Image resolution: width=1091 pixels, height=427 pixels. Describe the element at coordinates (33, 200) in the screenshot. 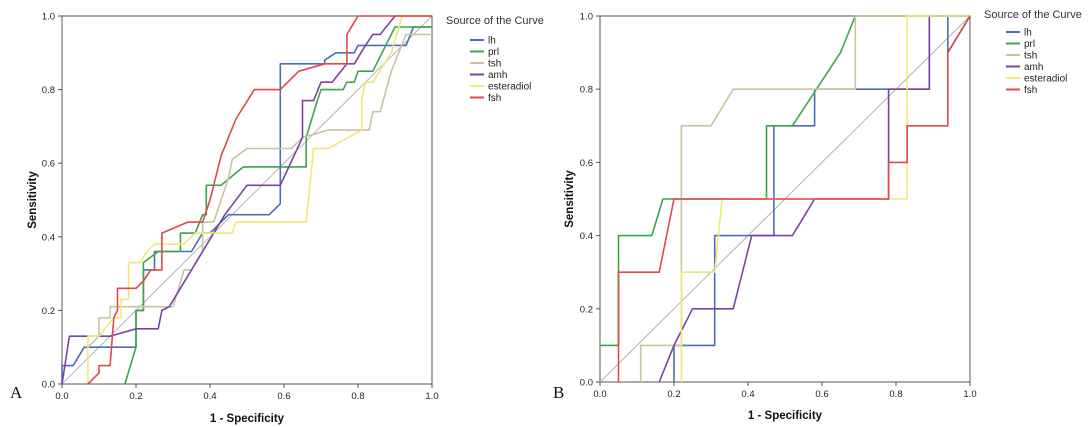

I see `y-axis-label-a: Sensitivity` at that location.